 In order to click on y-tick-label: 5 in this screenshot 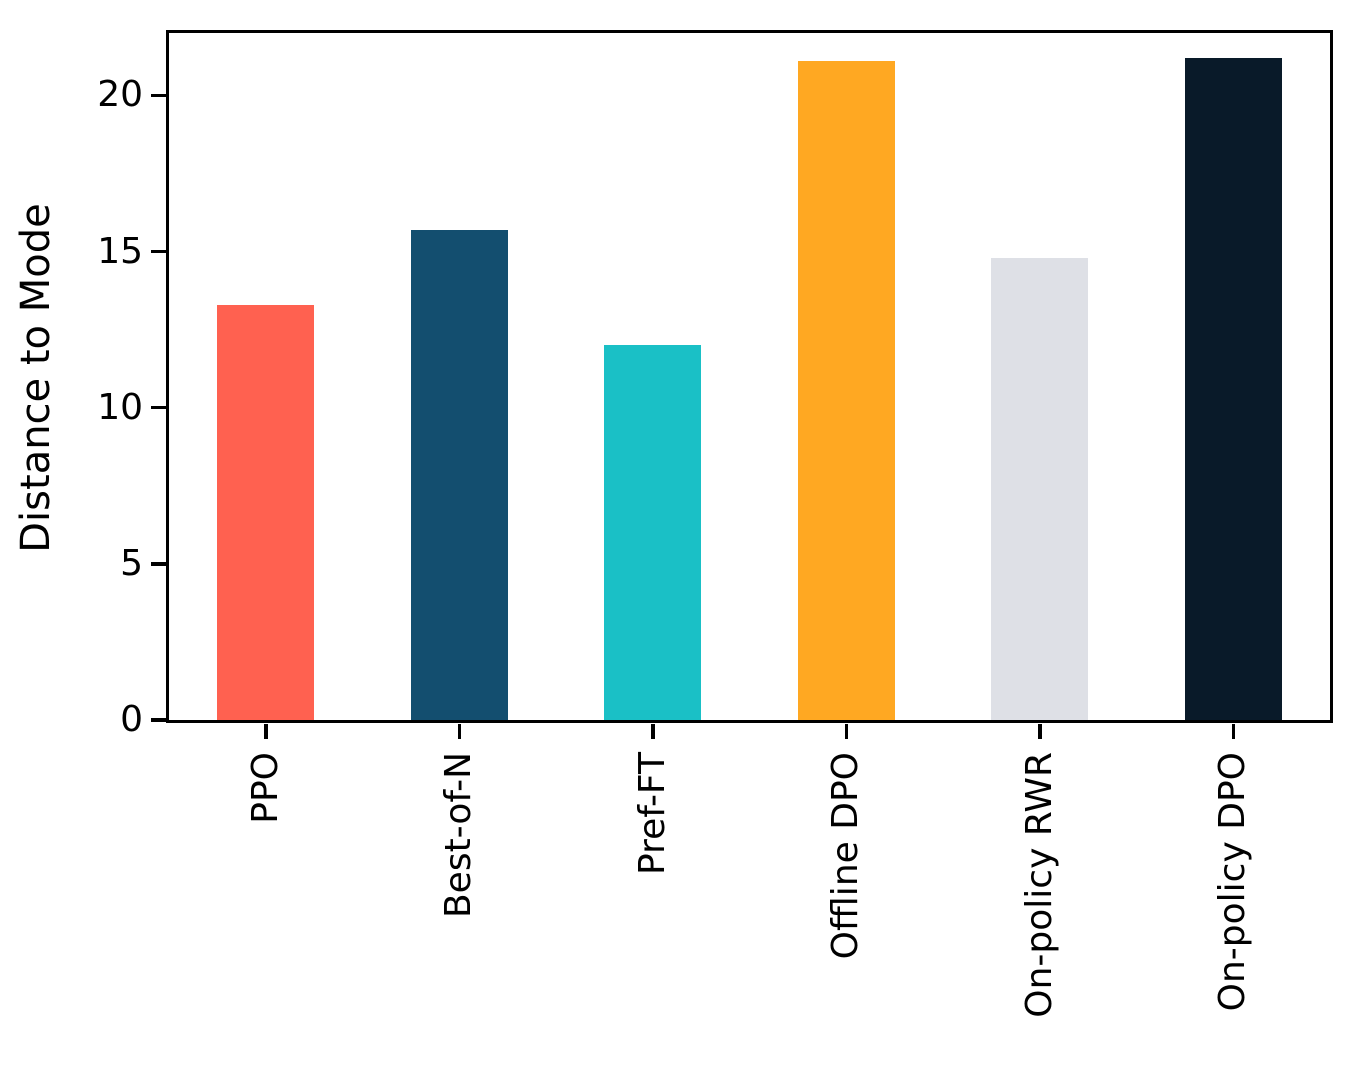, I will do `click(131, 563)`.